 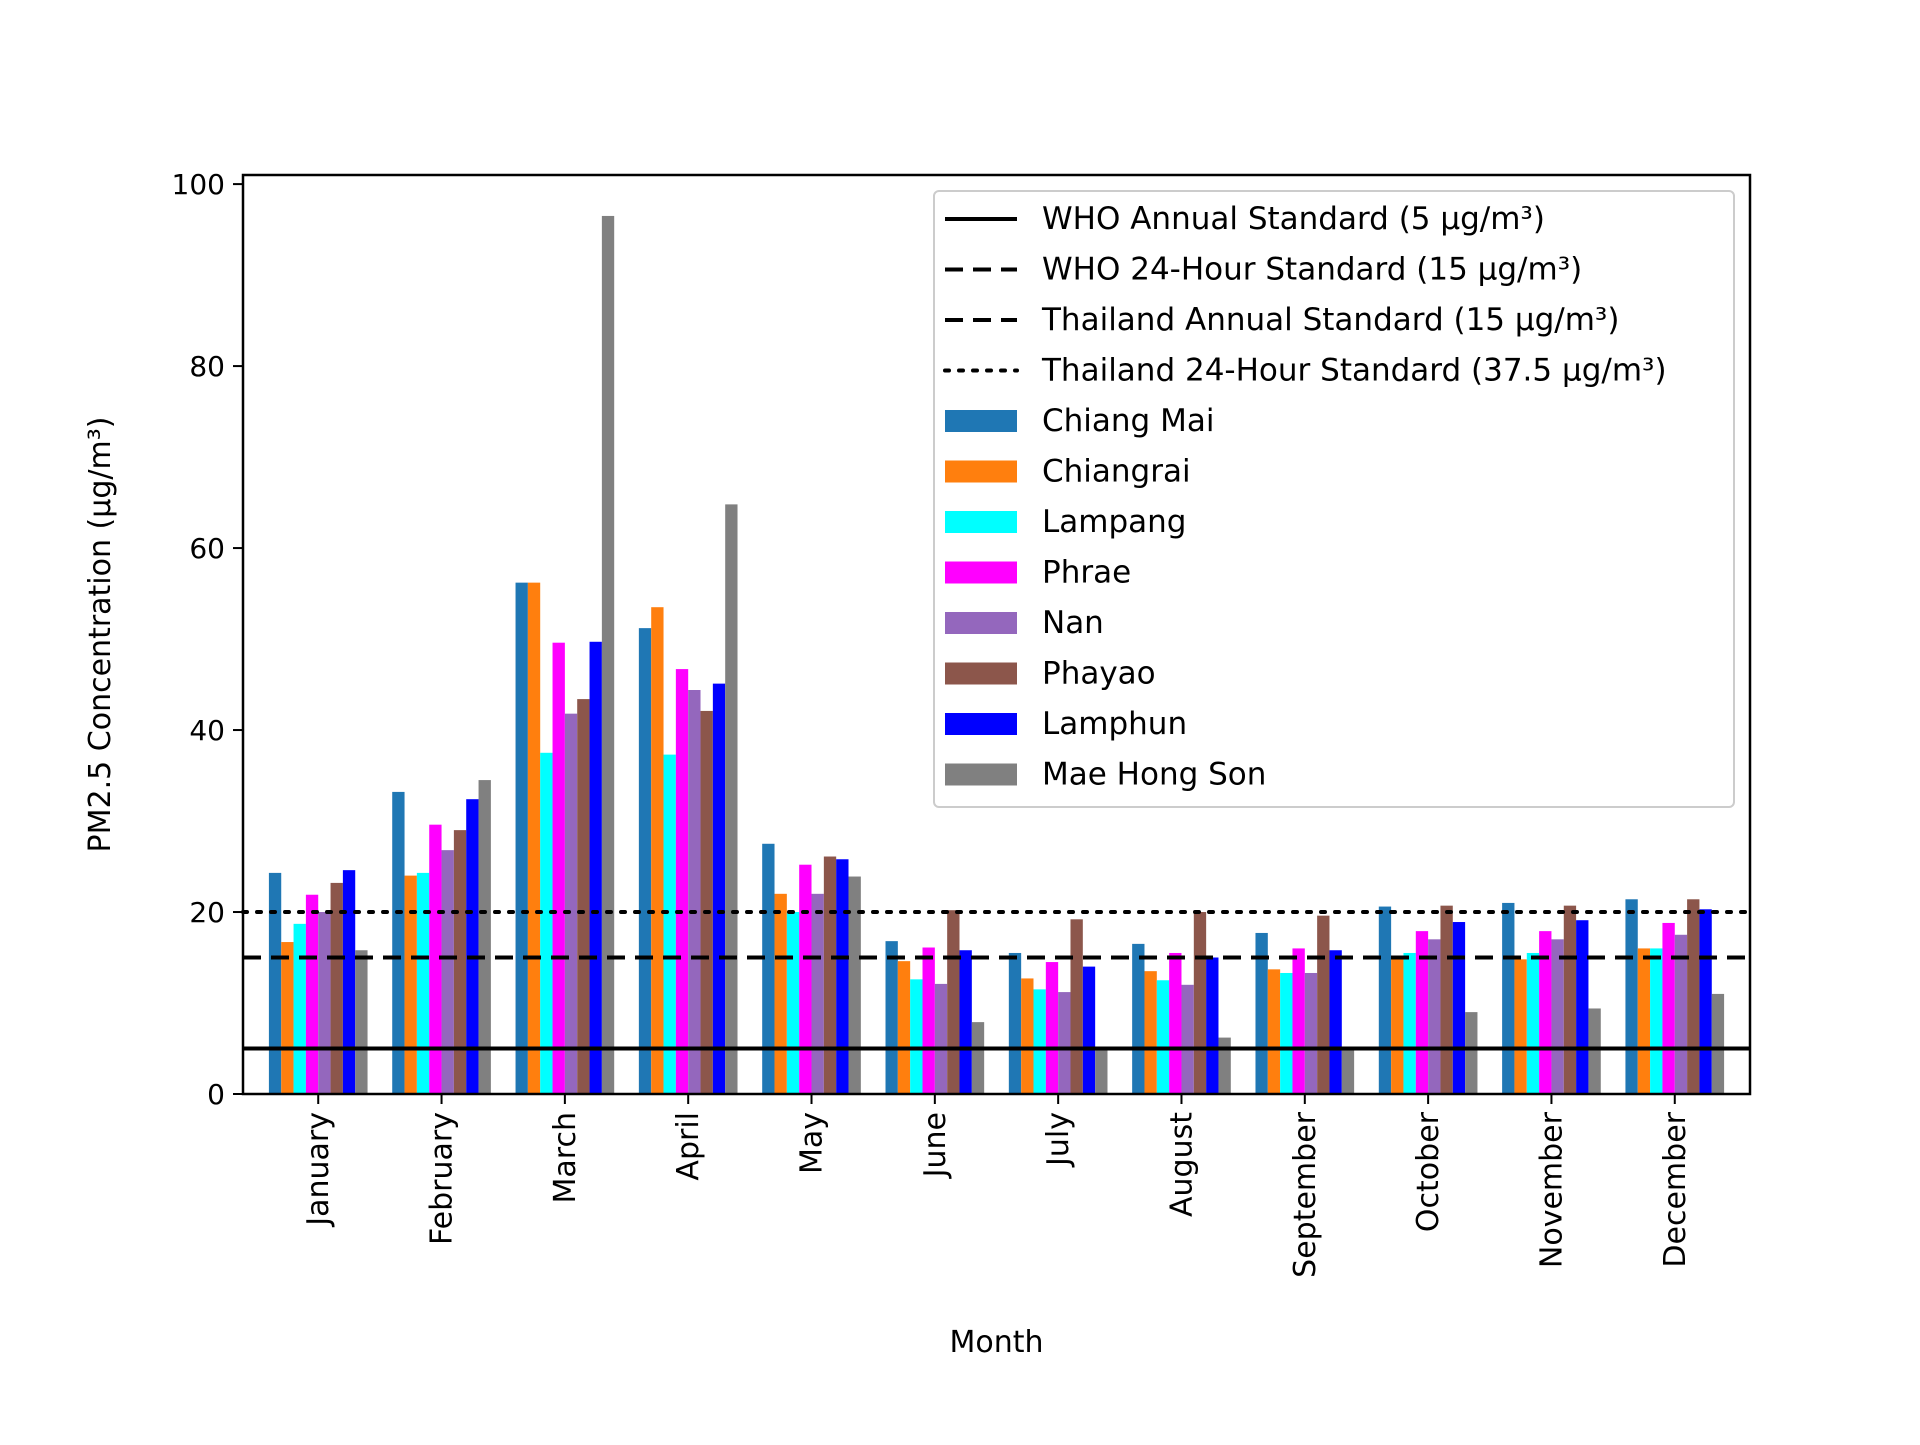 What do you see at coordinates (1073, 623) in the screenshot?
I see `legend-label: Nan` at bounding box center [1073, 623].